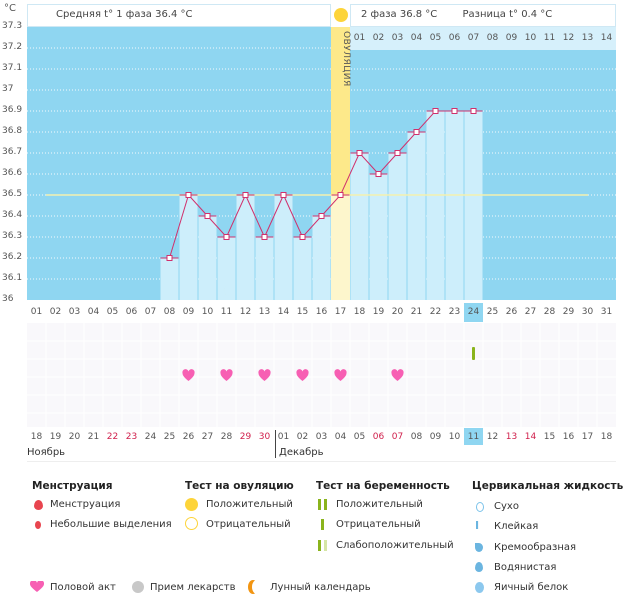 The width and height of the screenshot is (626, 595). What do you see at coordinates (264, 437) in the screenshot?
I see `calendar-date: 30` at bounding box center [264, 437].